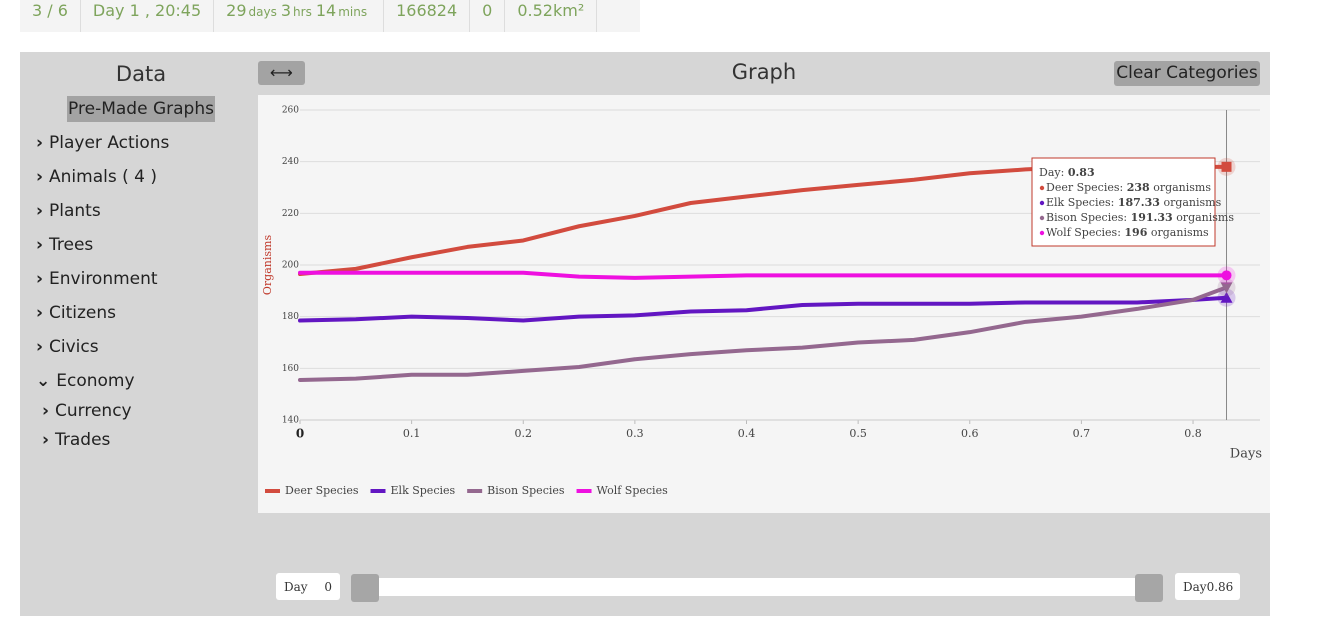 Image resolution: width=1321 pixels, height=620 pixels. Describe the element at coordinates (267, 265) in the screenshot. I see `y-axis-label: Organisms` at that location.